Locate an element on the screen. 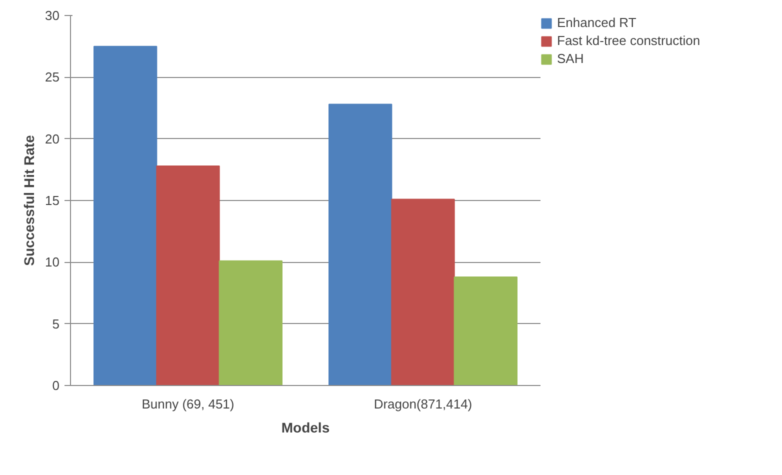  x-tick-label: Dragon(871,414) is located at coordinates (423, 404).